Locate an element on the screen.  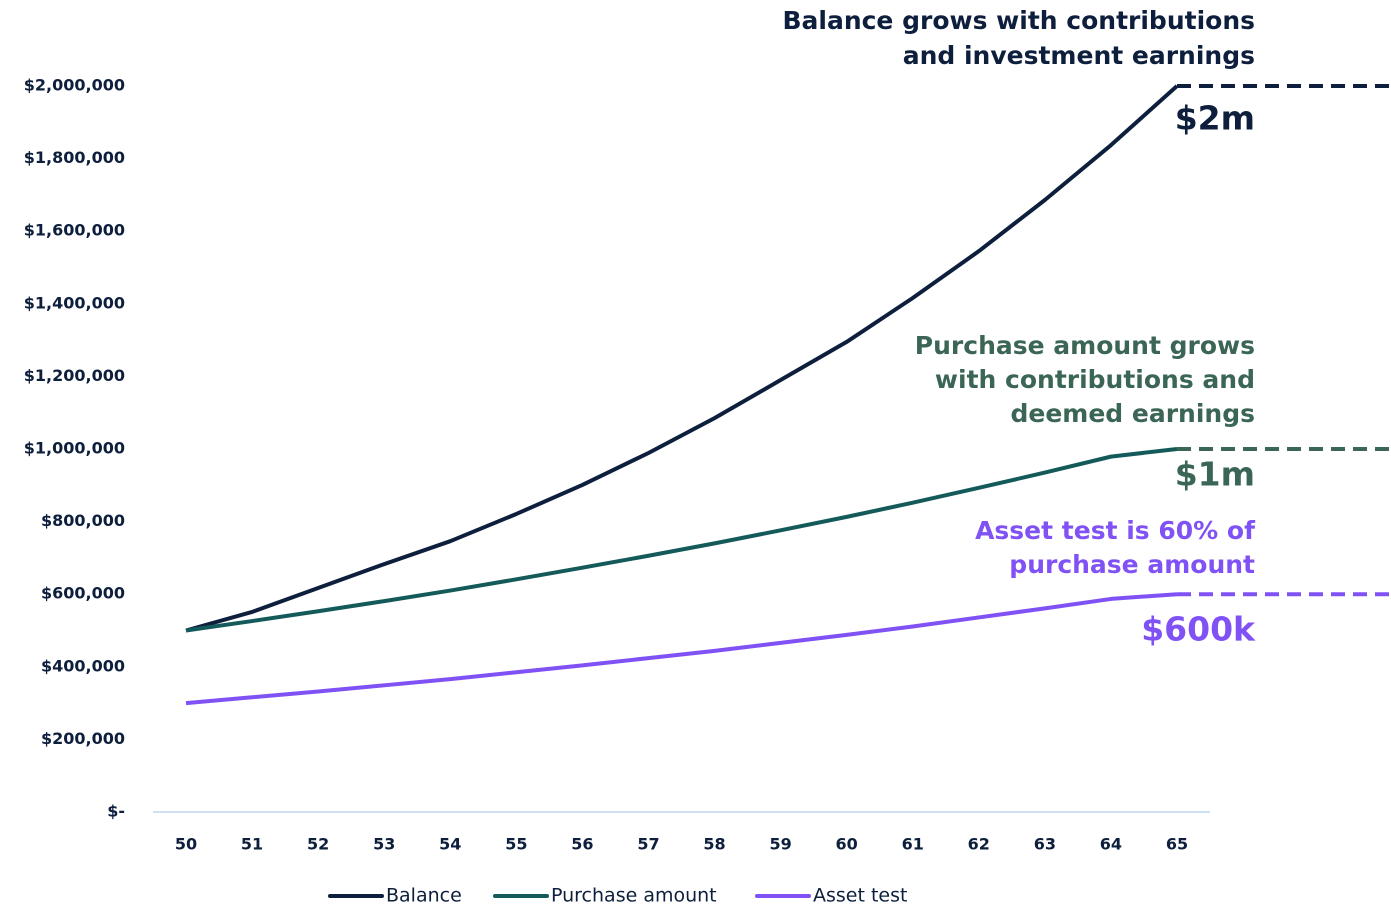
x-tick-label: 52 is located at coordinates (318, 844).